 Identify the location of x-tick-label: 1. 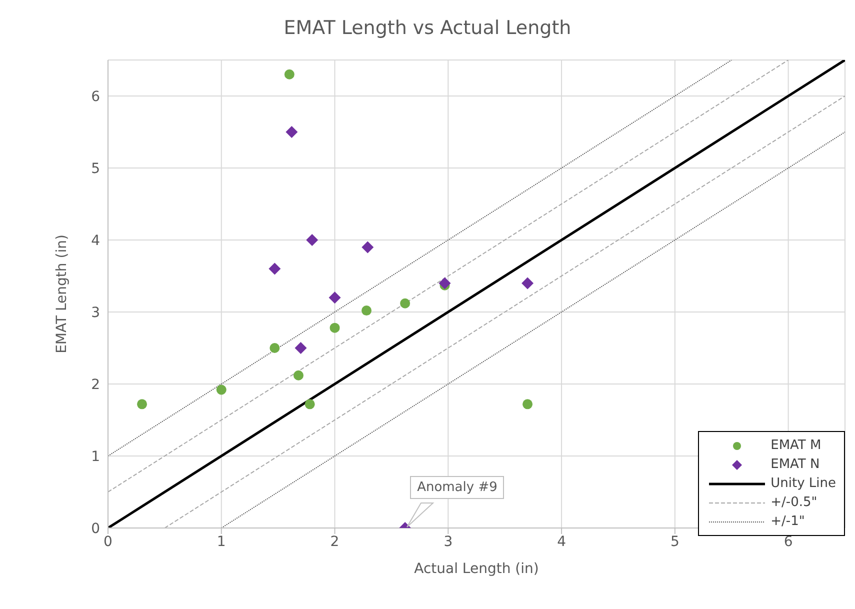
(221, 542).